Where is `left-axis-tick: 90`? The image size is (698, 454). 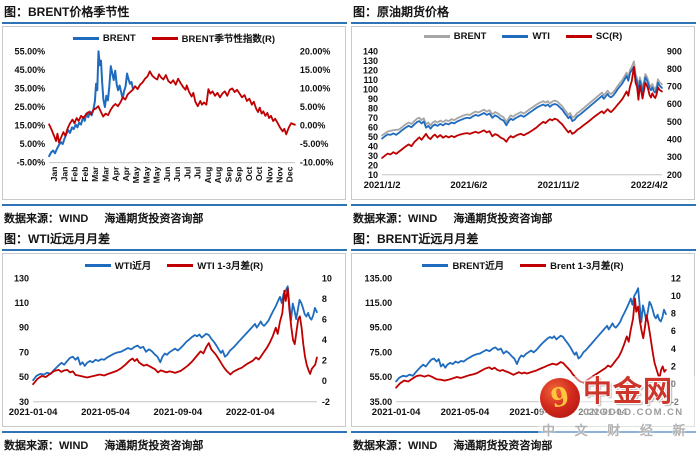
left-axis-tick: 90 is located at coordinates (24, 328).